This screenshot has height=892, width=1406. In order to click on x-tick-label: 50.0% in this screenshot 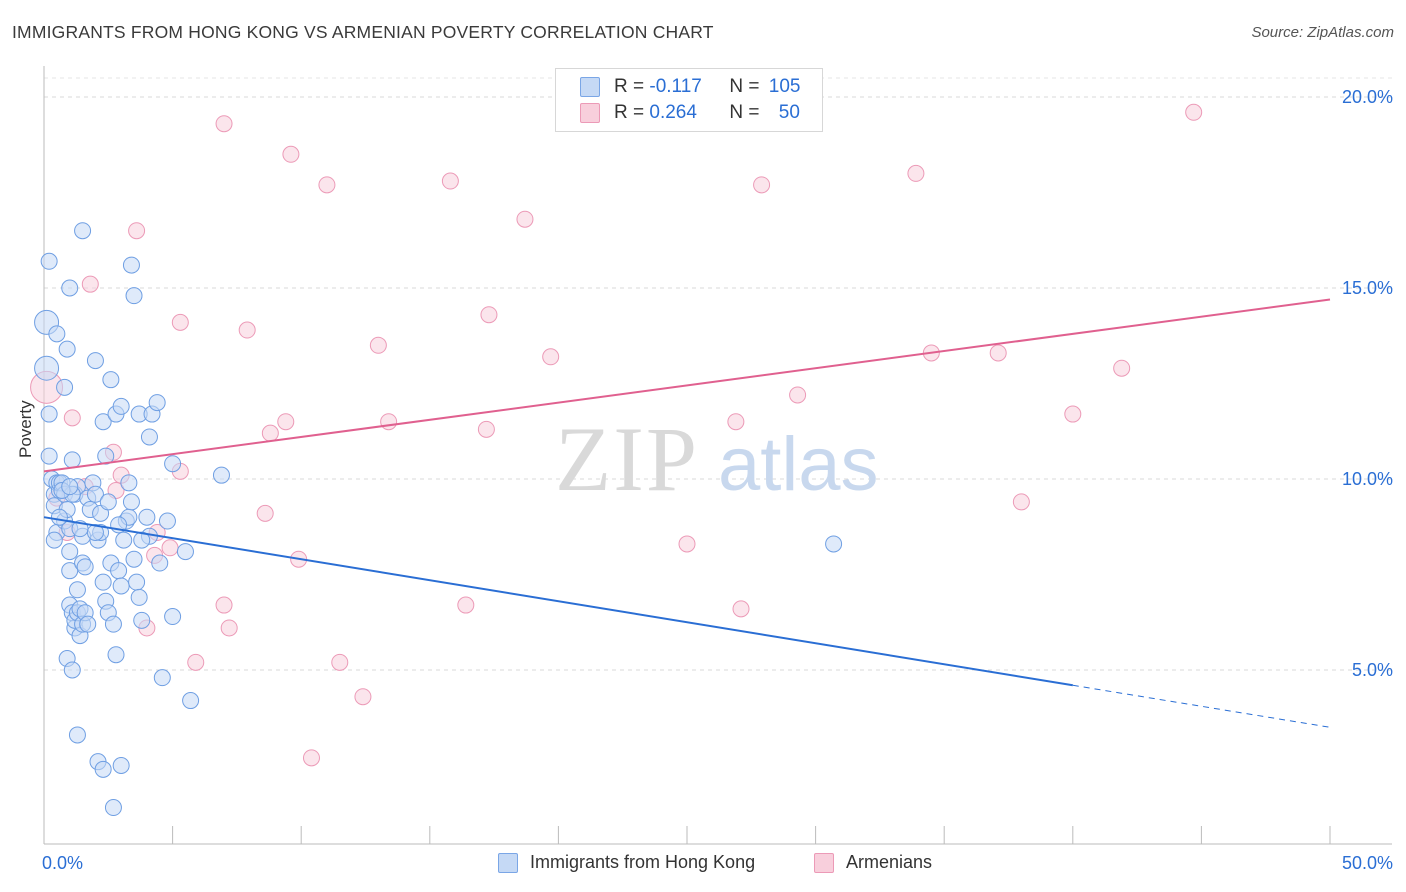, I will do `click(1367, 863)`.